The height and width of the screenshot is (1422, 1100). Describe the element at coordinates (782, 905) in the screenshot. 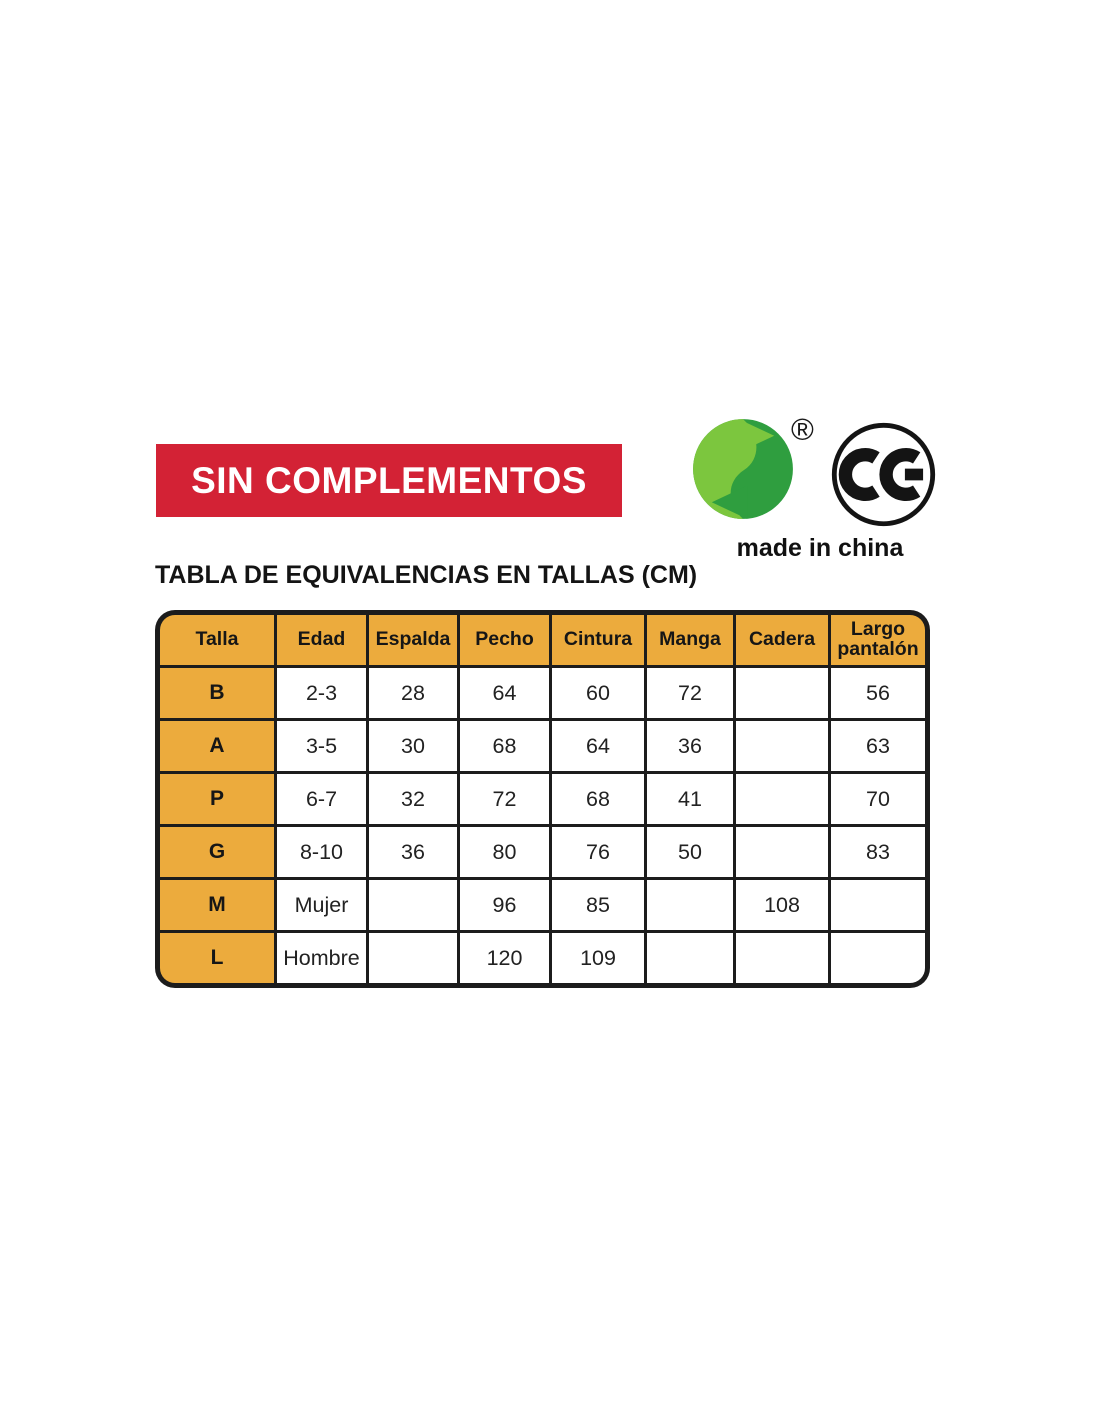

I see `value-cell: 108` at that location.